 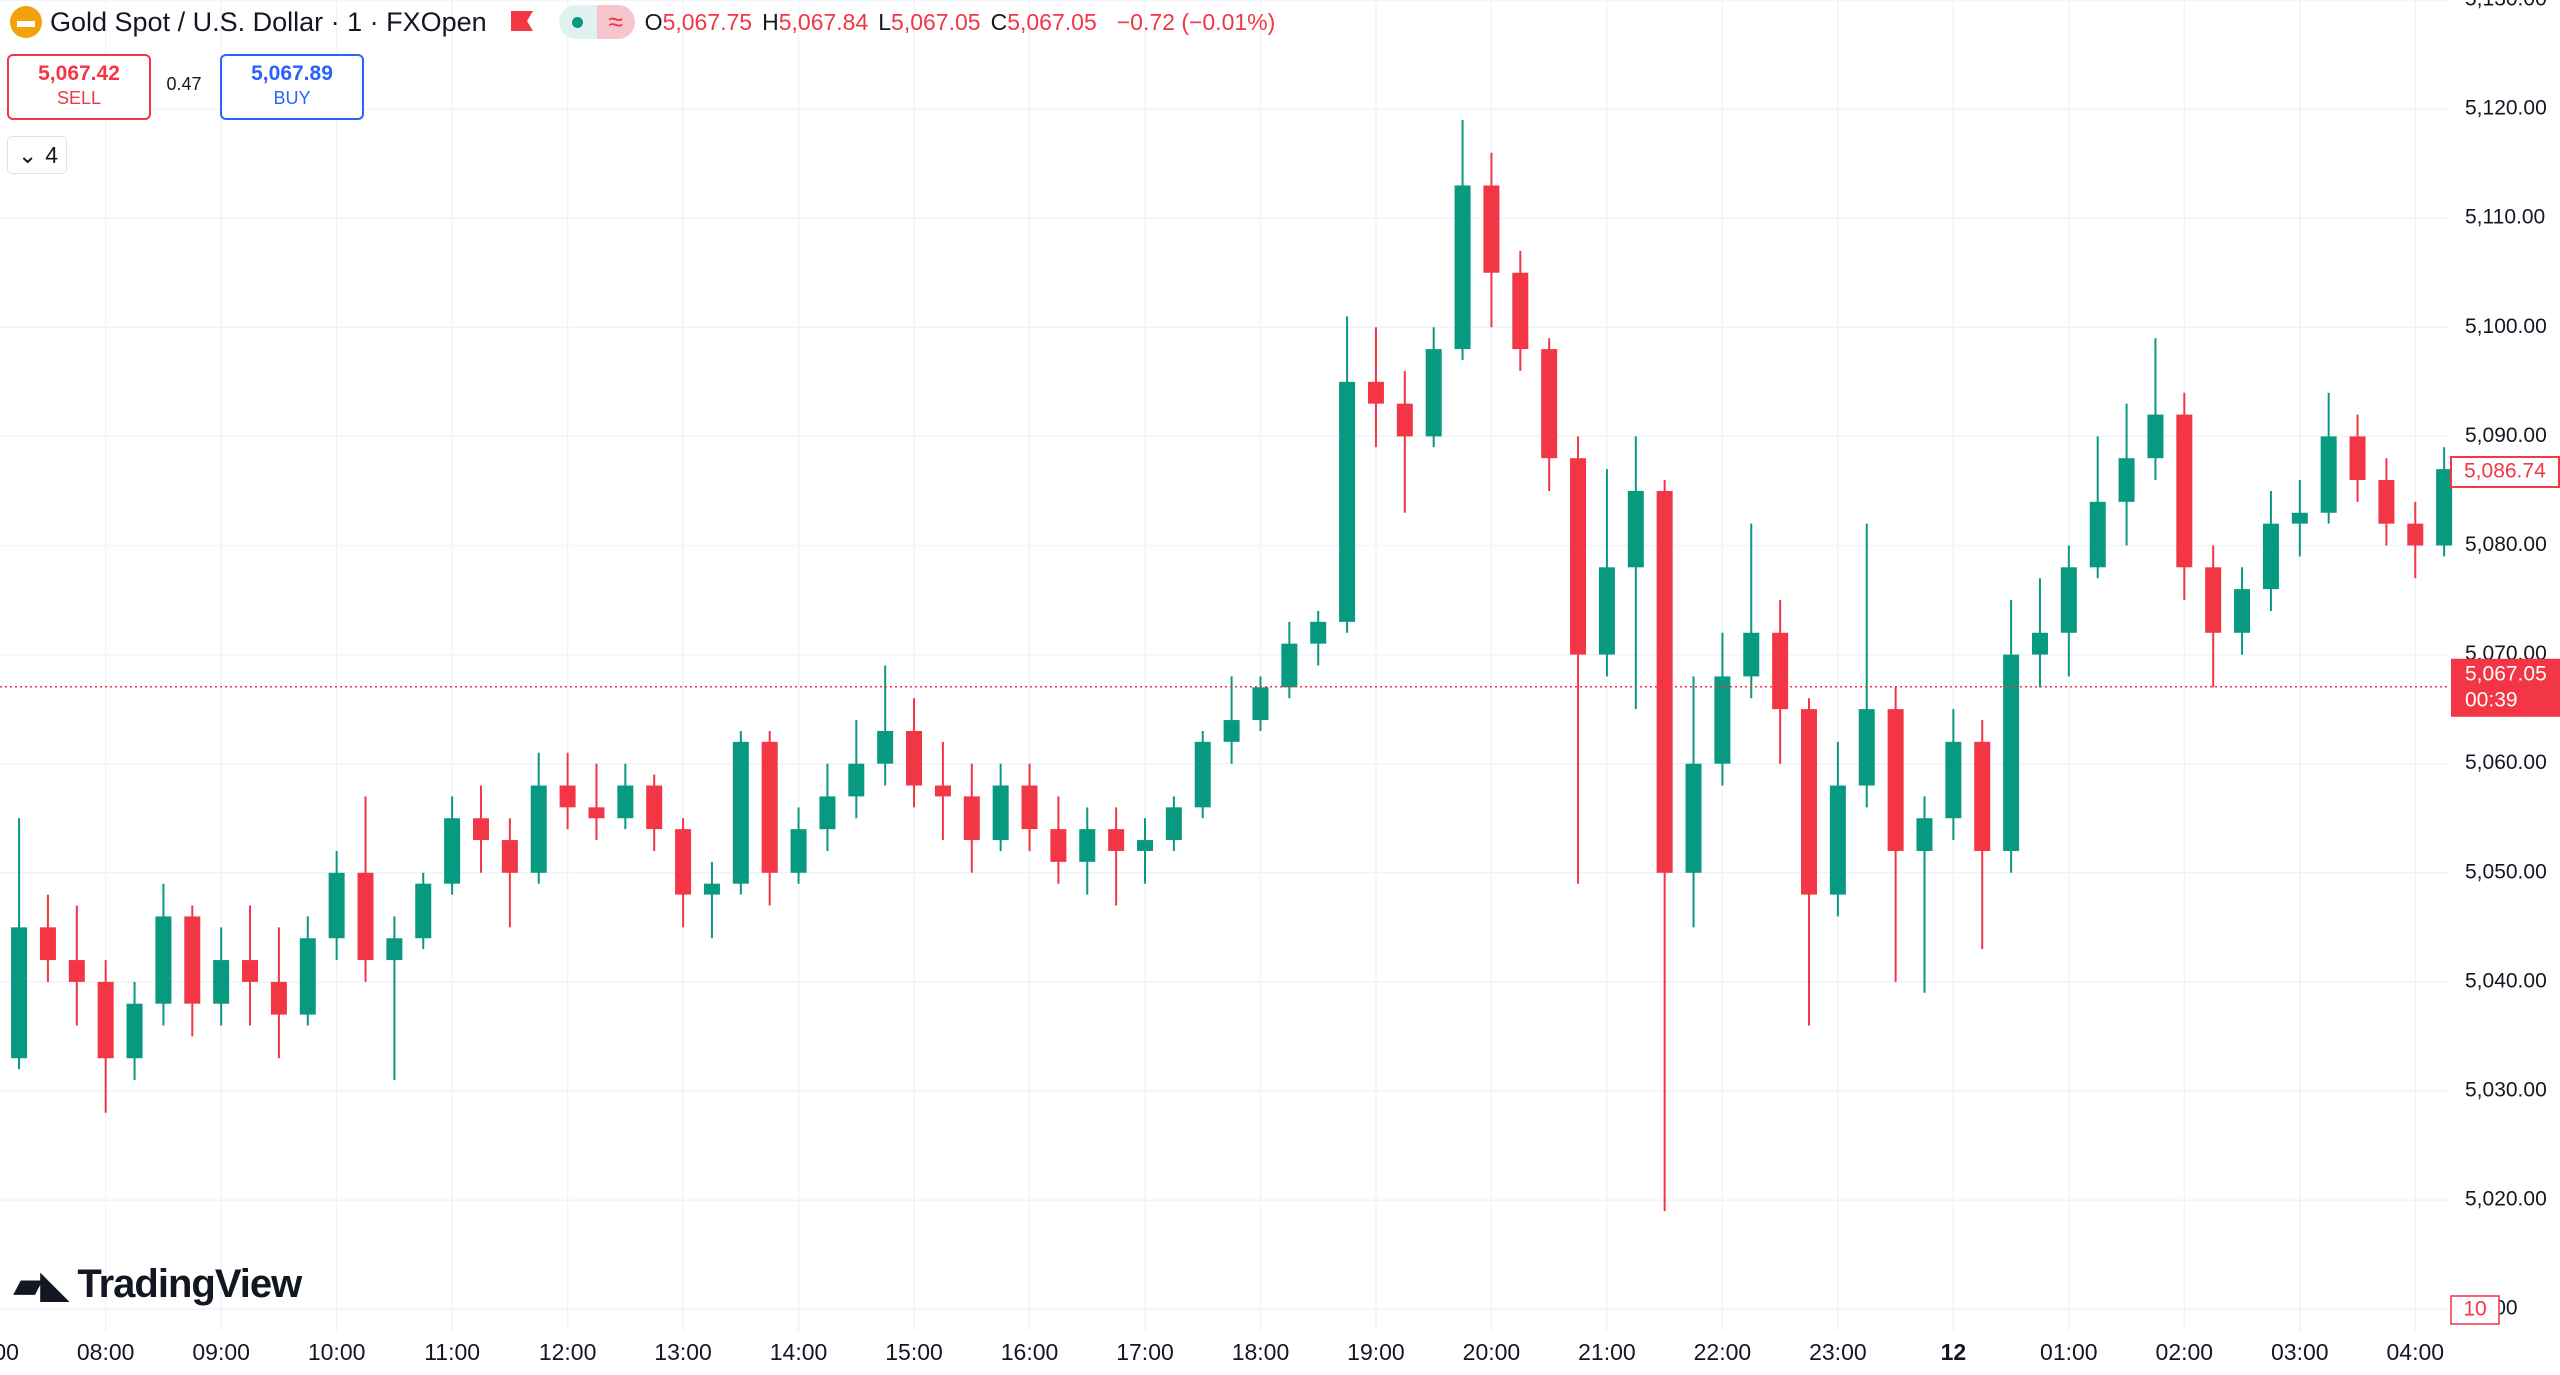 What do you see at coordinates (79, 73) in the screenshot?
I see `sell-price: 5,067.42` at bounding box center [79, 73].